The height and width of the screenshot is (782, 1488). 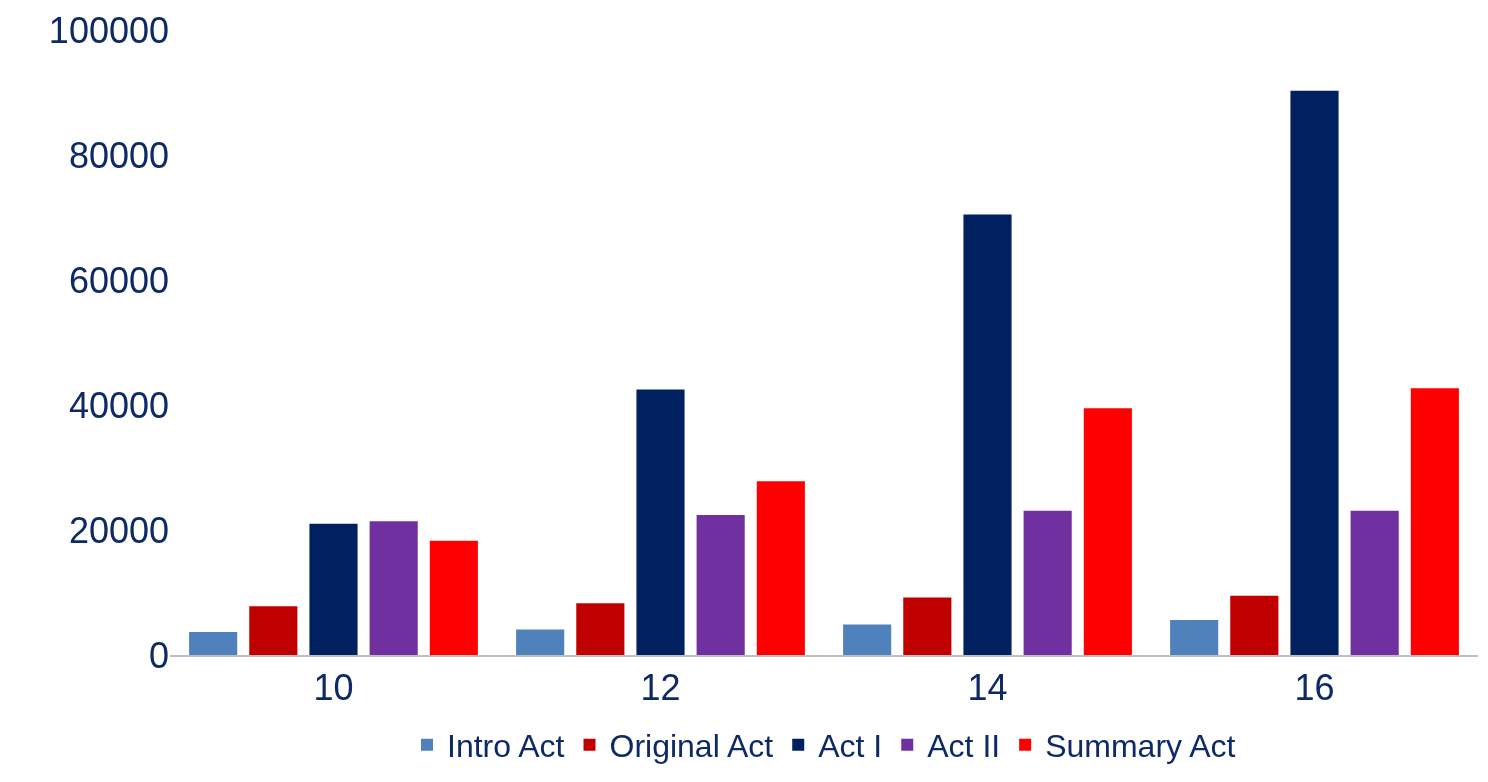 I want to click on legend-label: Summary Act, so click(x=1140, y=746).